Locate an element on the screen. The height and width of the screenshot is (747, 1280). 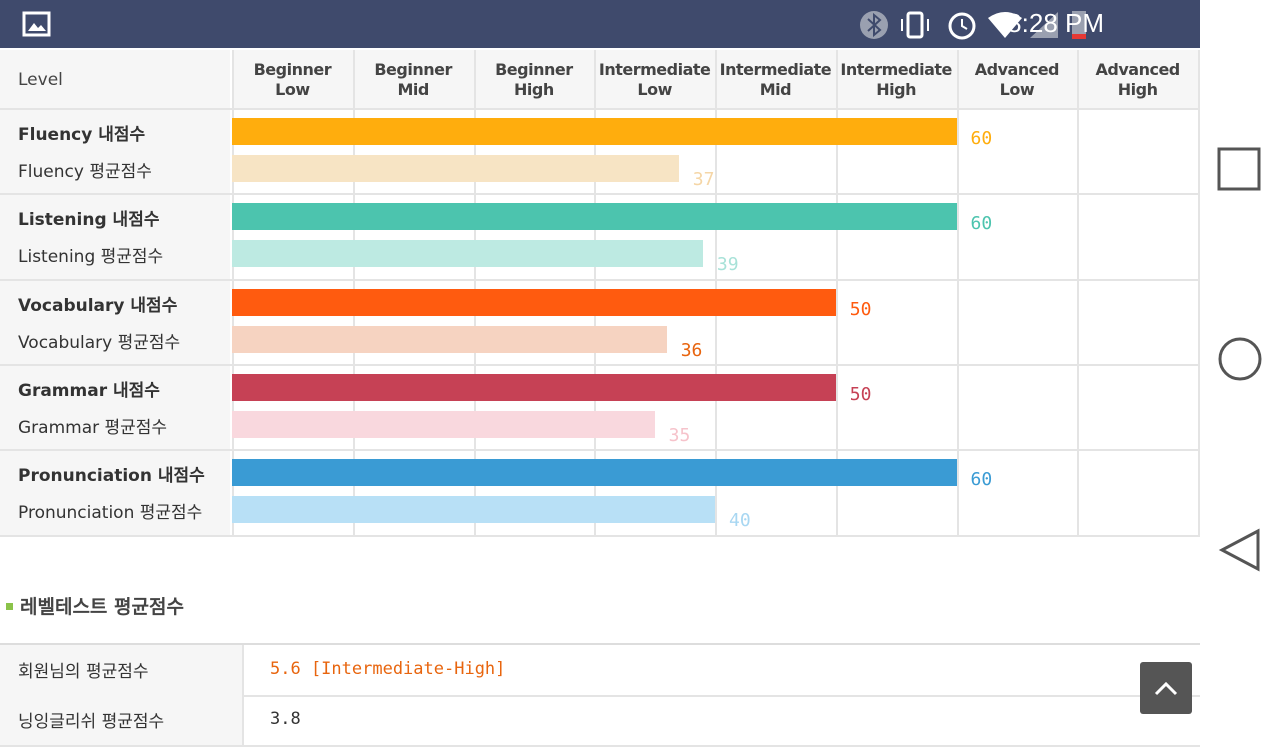
row-label: Pronunciation 내점수 is located at coordinates (111, 476).